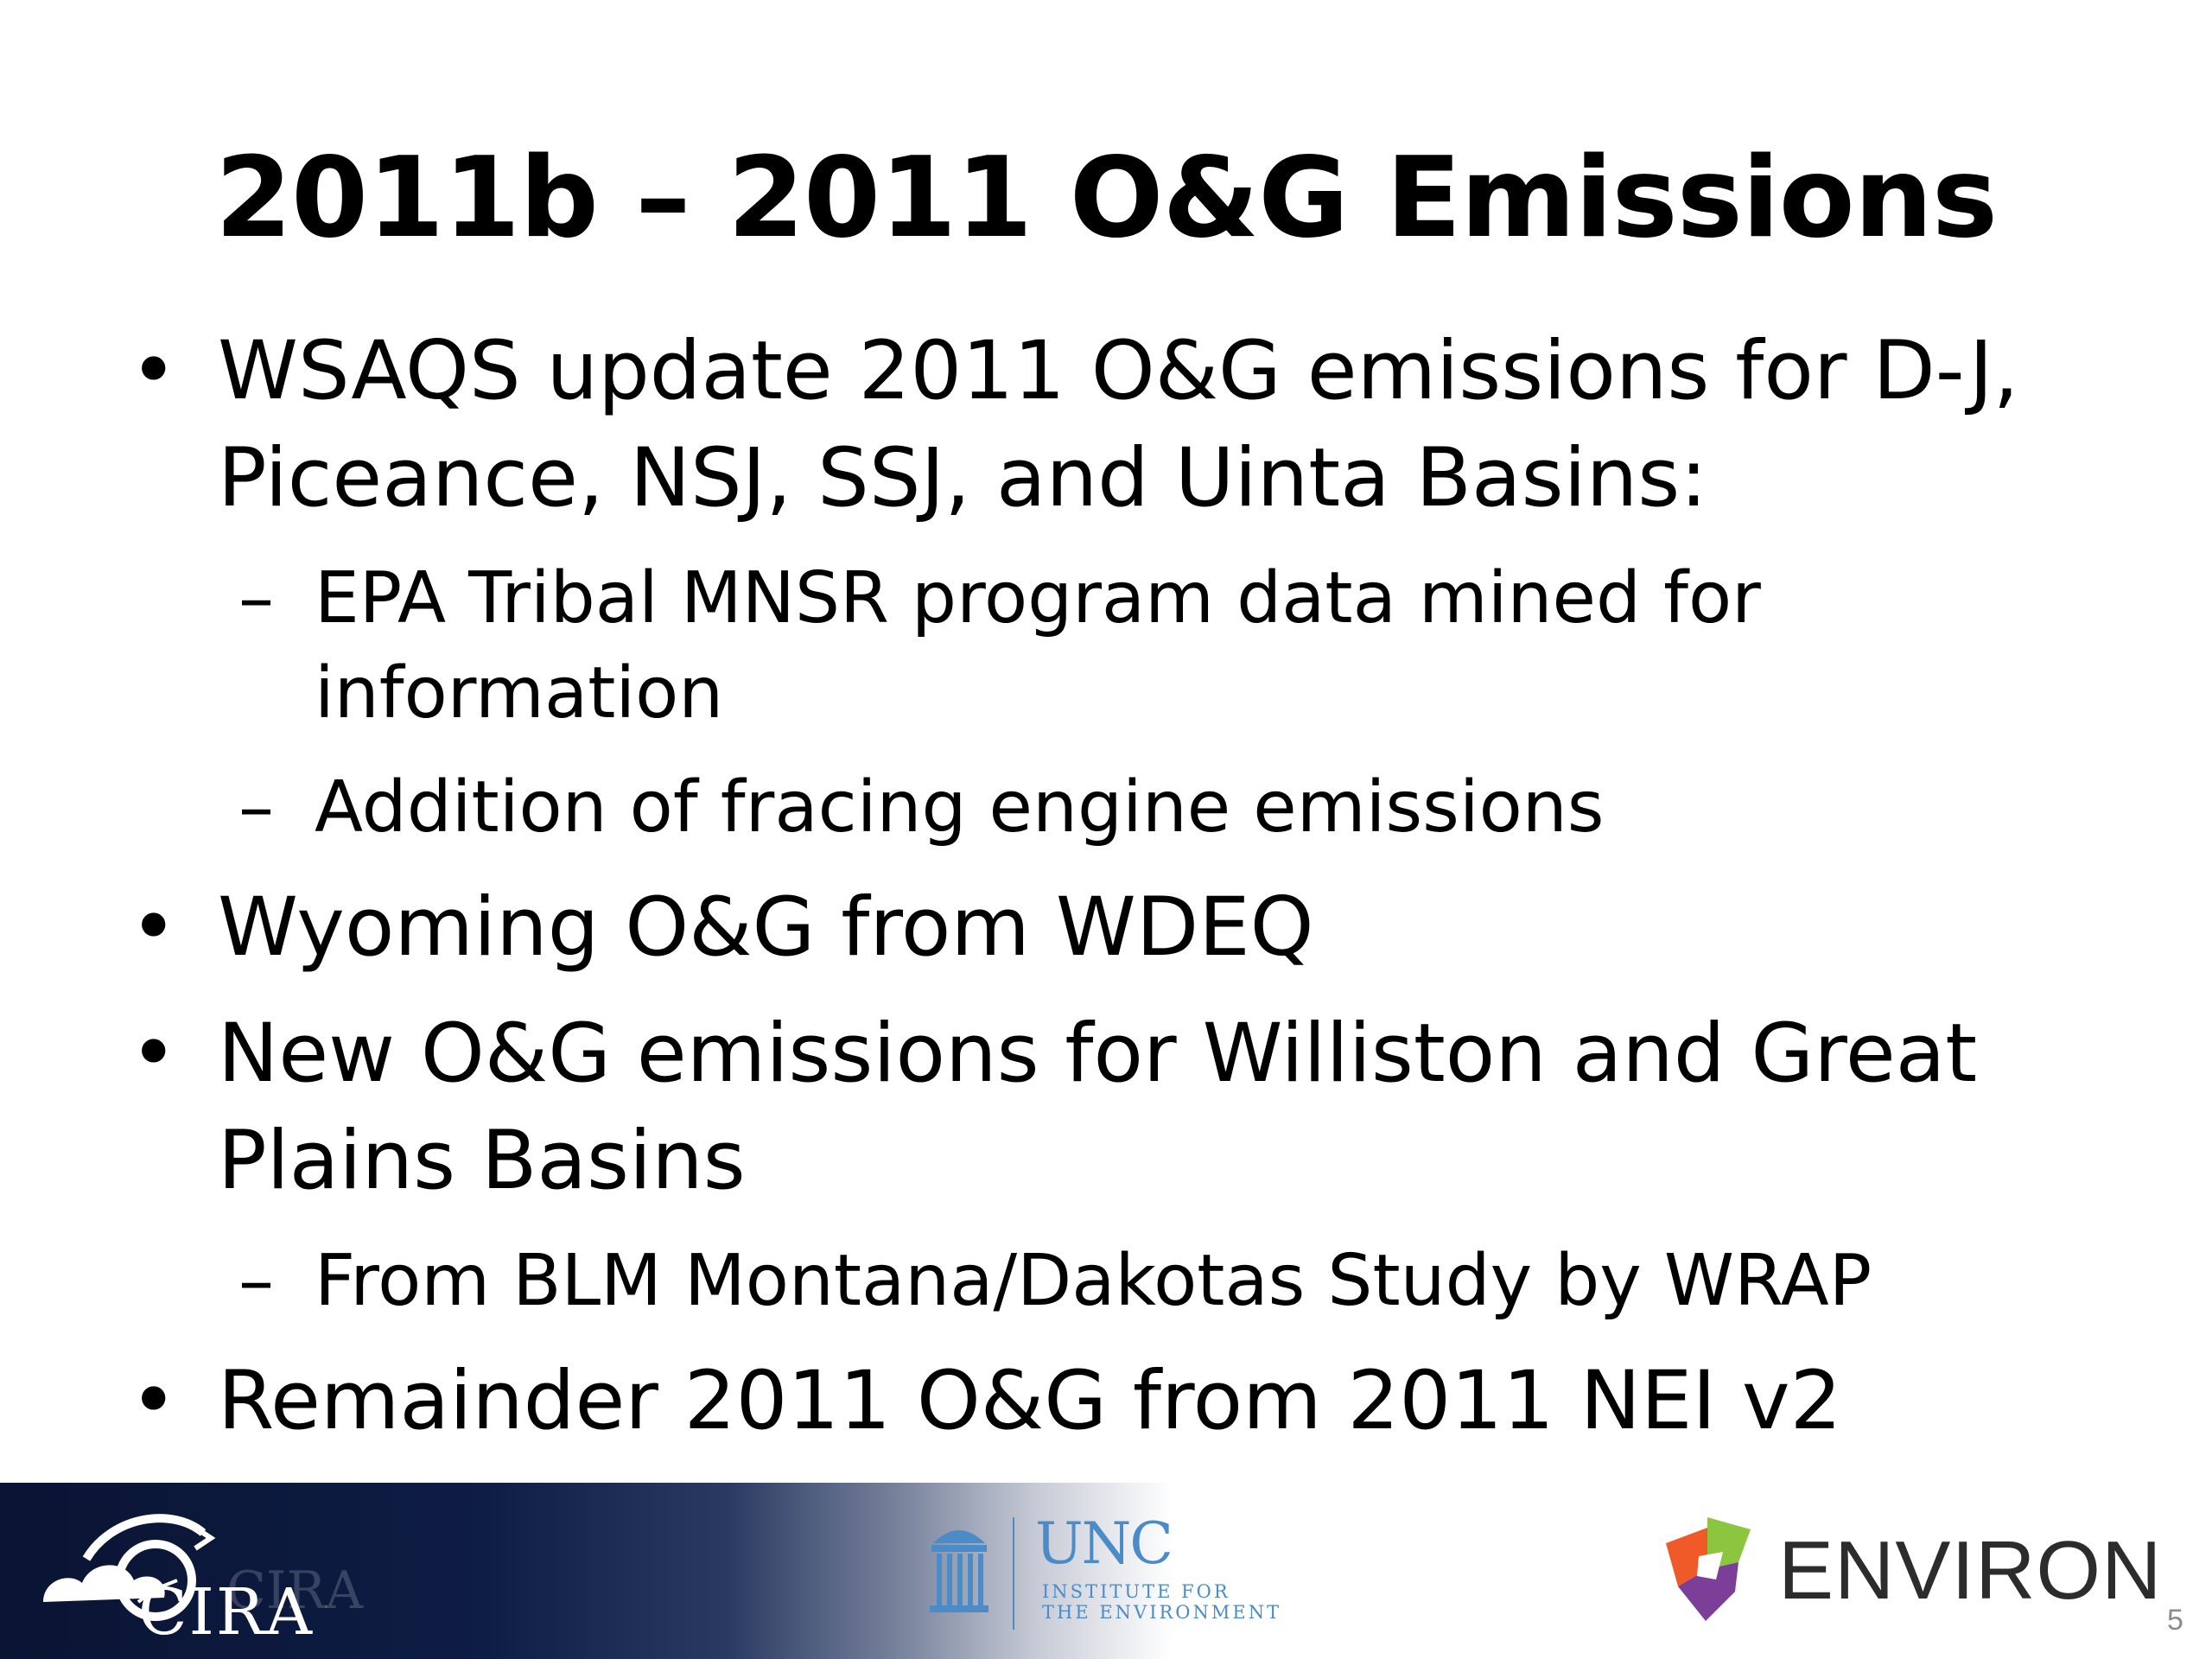 The width and height of the screenshot is (2212, 1659). I want to click on cira-logo-text: CIRA, so click(226, 1612).